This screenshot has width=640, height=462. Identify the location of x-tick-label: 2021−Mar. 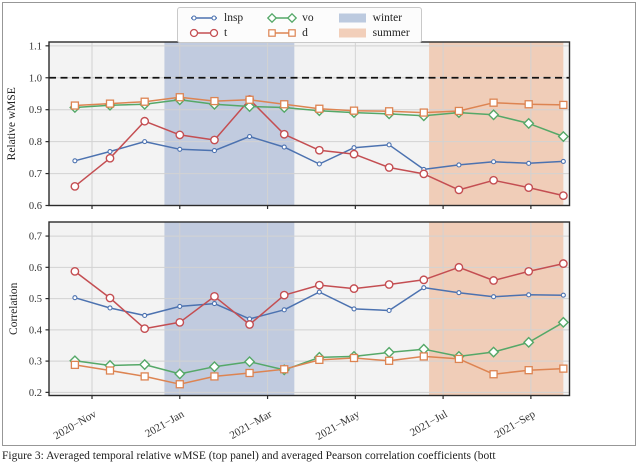
(251, 425).